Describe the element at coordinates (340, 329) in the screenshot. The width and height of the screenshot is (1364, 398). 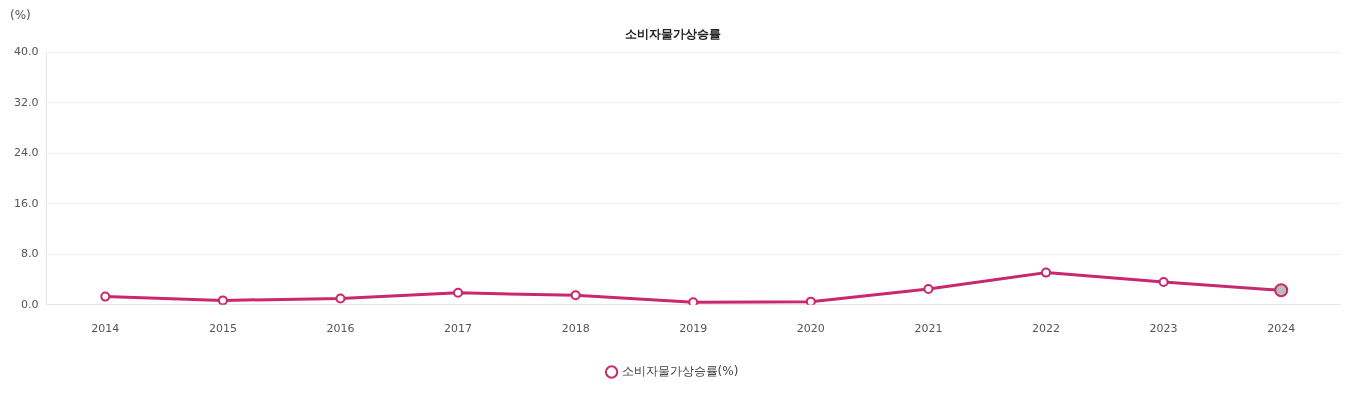
I see `x-tick-label: 2016` at that location.